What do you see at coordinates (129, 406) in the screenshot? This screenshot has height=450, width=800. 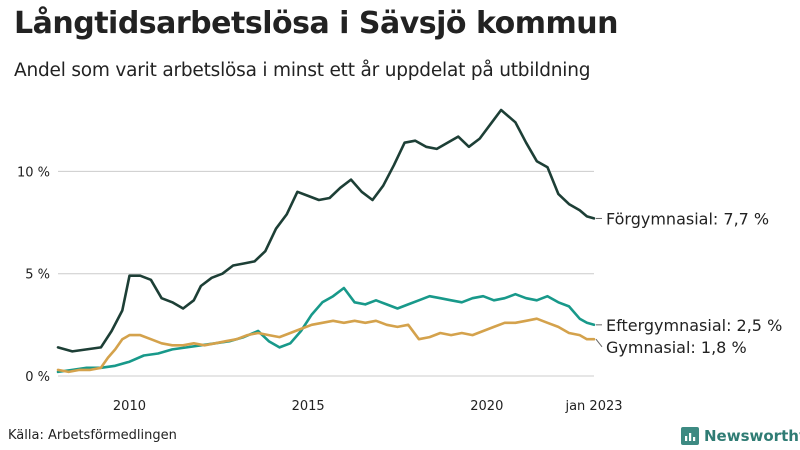 I see `x-tick-label: 2010` at bounding box center [129, 406].